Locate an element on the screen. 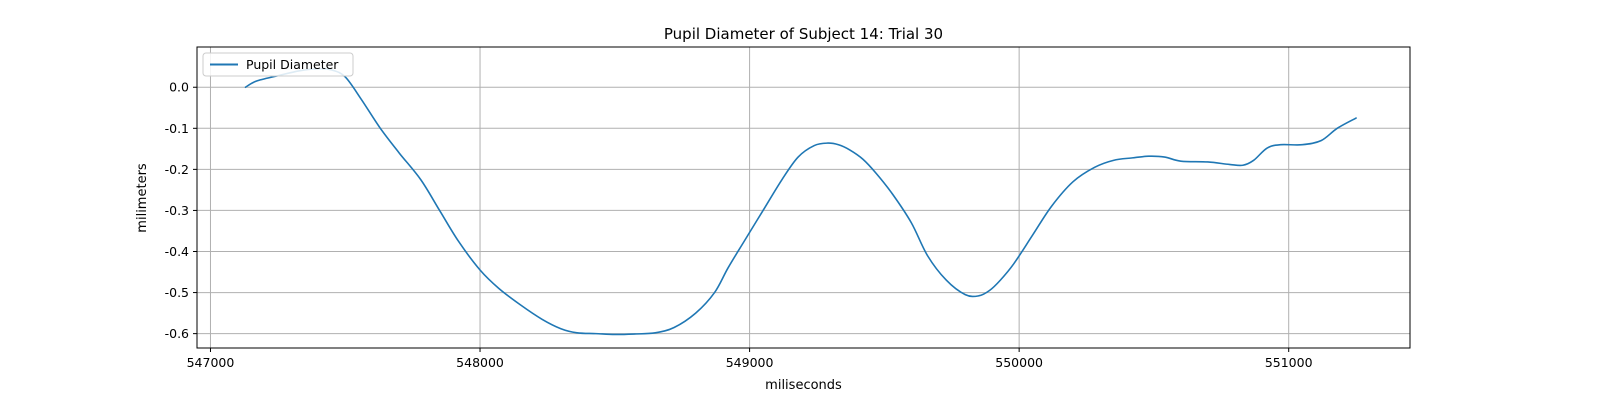 This screenshot has height=404, width=1600. y-tick-label: 0.0 is located at coordinates (179, 87).